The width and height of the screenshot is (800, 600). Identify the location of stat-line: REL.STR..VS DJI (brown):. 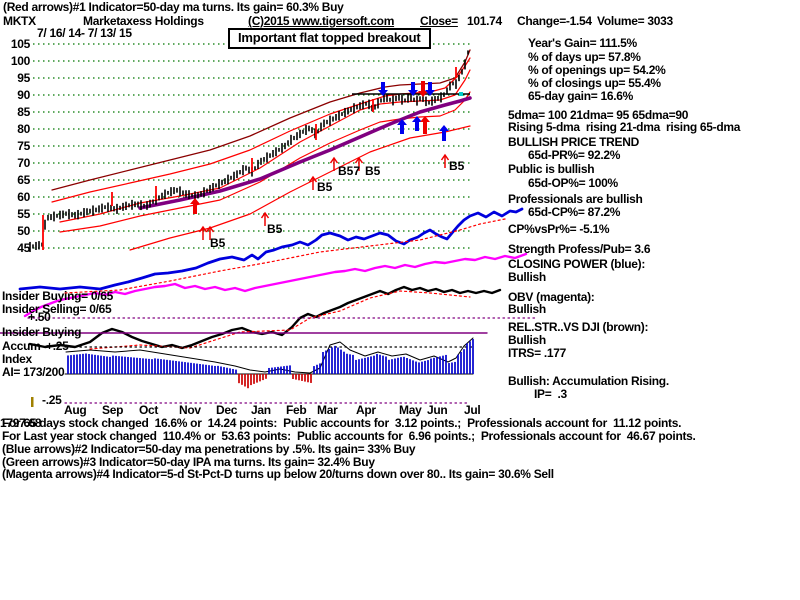
(578, 327).